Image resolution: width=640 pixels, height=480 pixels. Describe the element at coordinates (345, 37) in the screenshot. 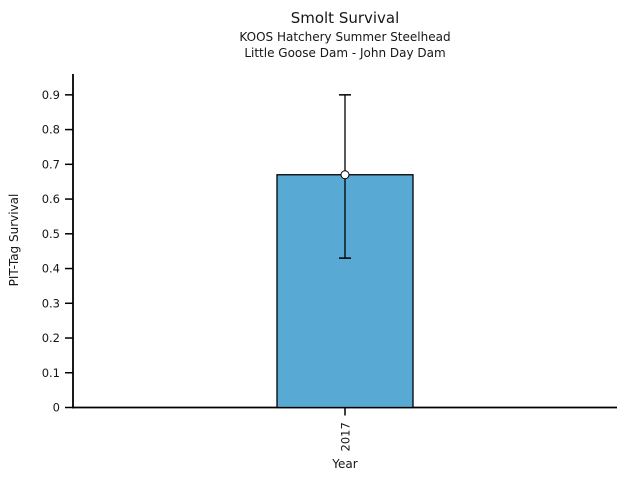

I see `chart-subtitle-line1: KOOS Hatchery Summer Steelhead` at that location.